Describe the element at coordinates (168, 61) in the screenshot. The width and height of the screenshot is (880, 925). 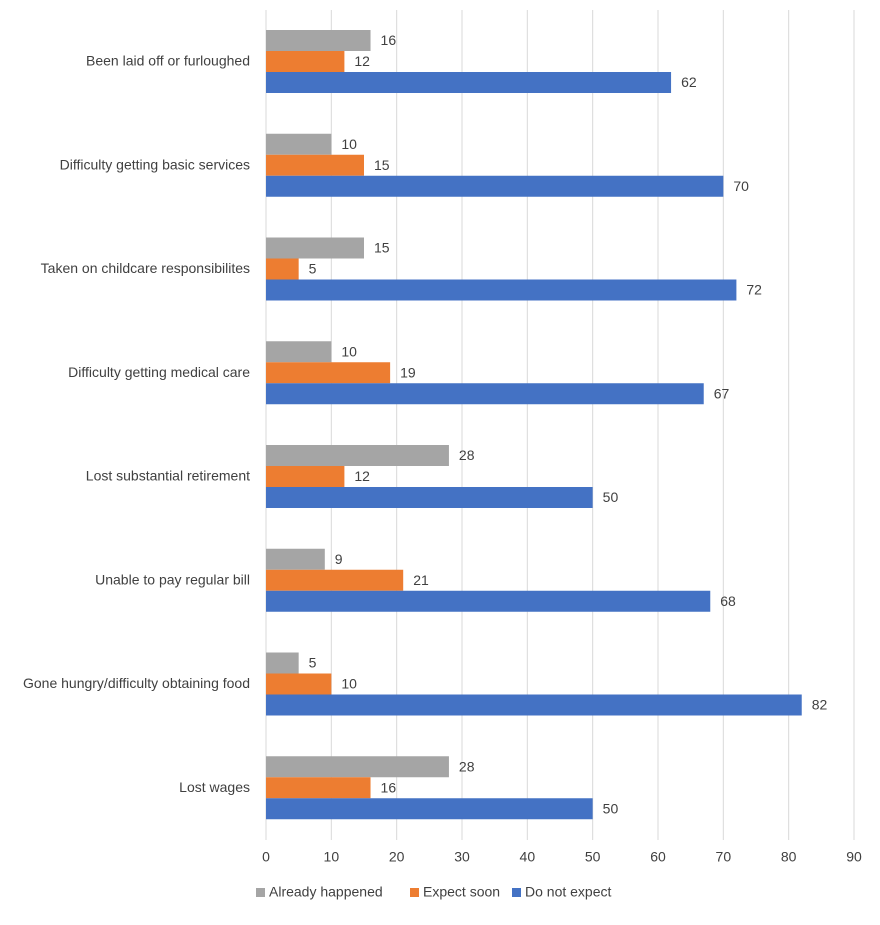
I see `y-tick-label: Been laid off or furloughed` at that location.